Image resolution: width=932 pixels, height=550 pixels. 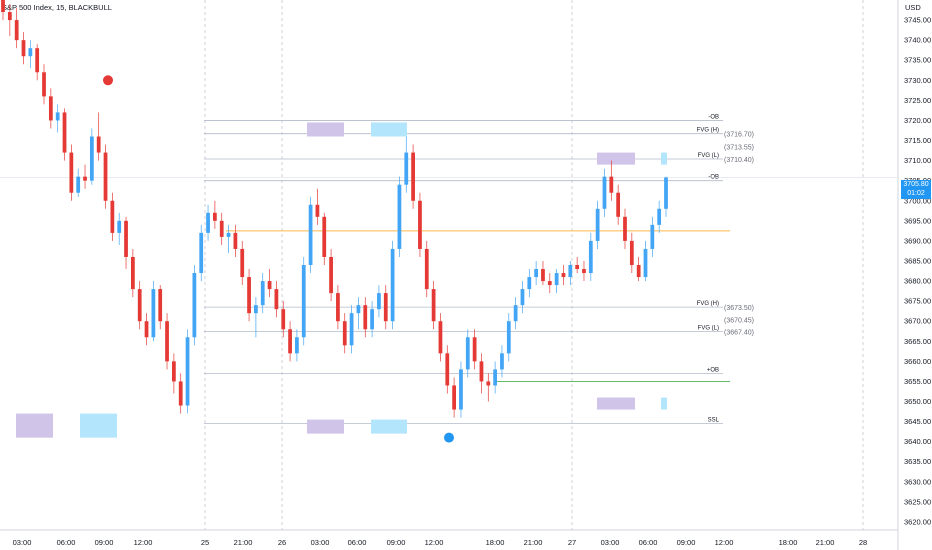 I want to click on price-tick-label: 3635.00, so click(x=917, y=461).